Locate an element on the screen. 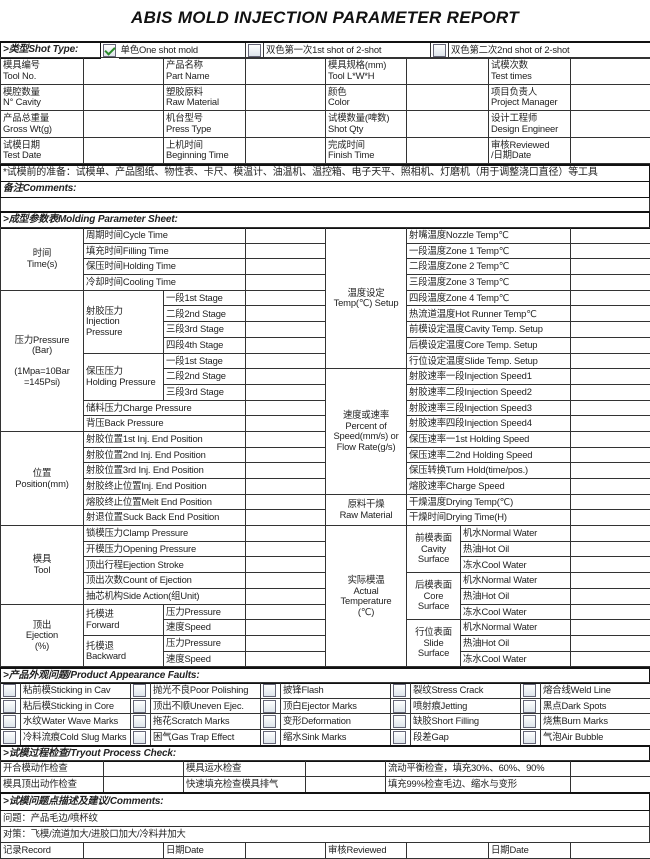 The width and height of the screenshot is (650, 859). checkbox-one-shot is located at coordinates (109, 50).